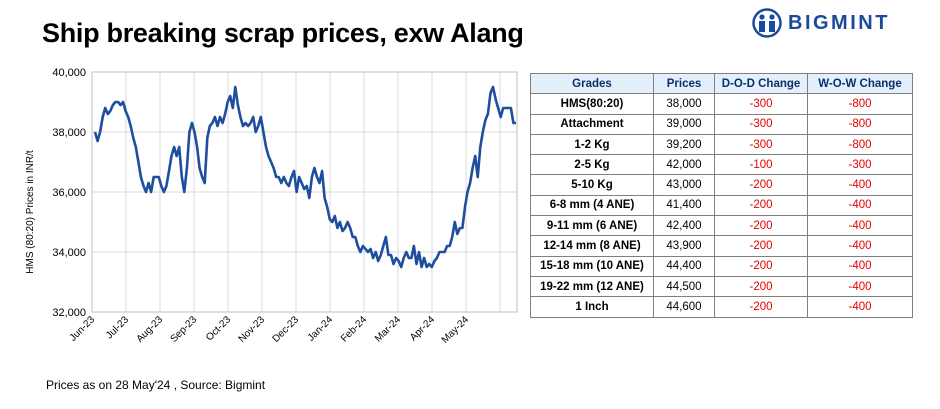 The height and width of the screenshot is (409, 940). Describe the element at coordinates (592, 104) in the screenshot. I see `grade-cell: HMS(80:20)` at that location.